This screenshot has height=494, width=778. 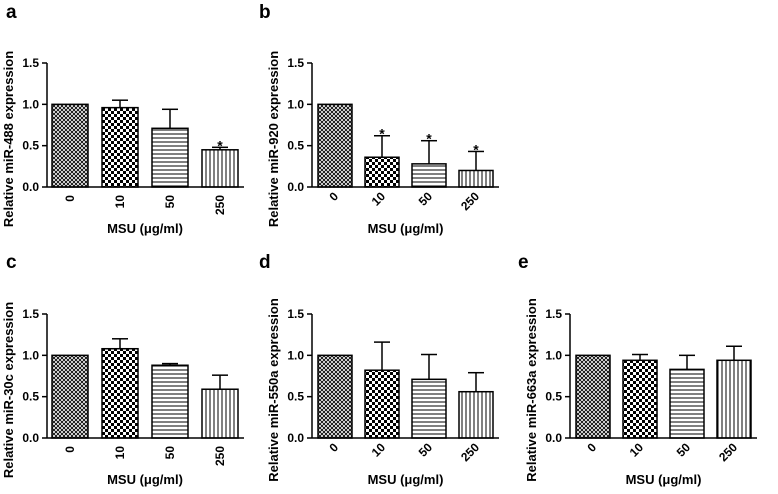 I want to click on y-axis-label: Relative miR-30c expression, so click(x=8, y=390).